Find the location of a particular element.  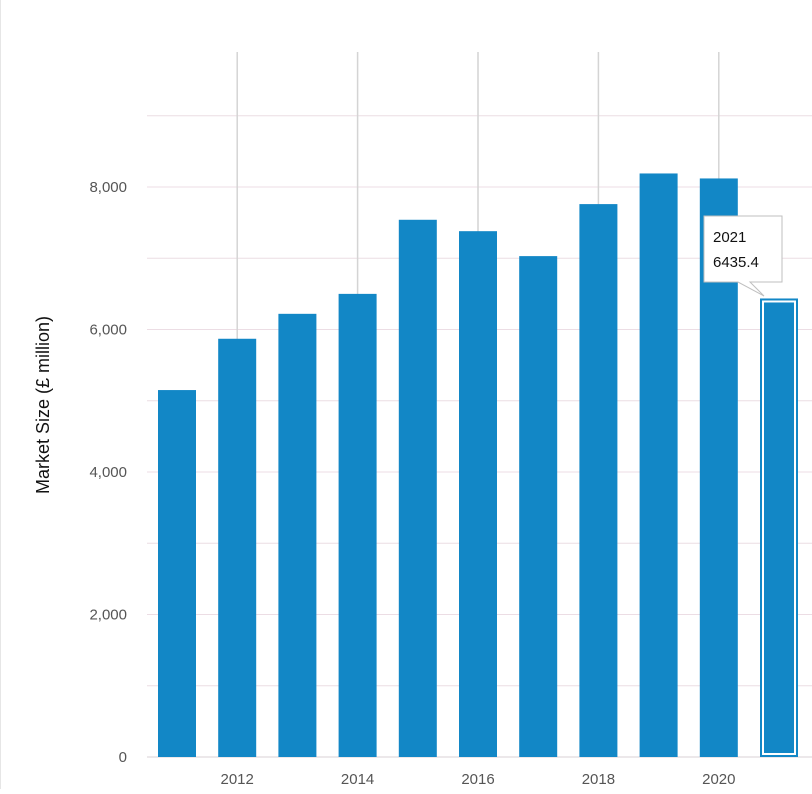

x-axis-tick-labels: 2012 2014 2016 2018 2020 is located at coordinates (478, 779).